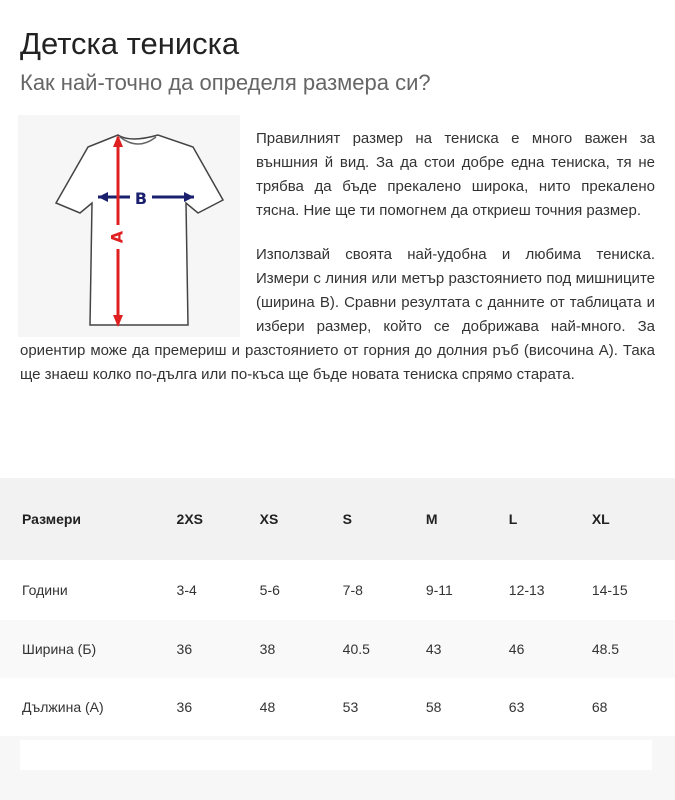 Image resolution: width=675 pixels, height=800 pixels. What do you see at coordinates (467, 649) in the screenshot?
I see `table-cell: 43` at bounding box center [467, 649].